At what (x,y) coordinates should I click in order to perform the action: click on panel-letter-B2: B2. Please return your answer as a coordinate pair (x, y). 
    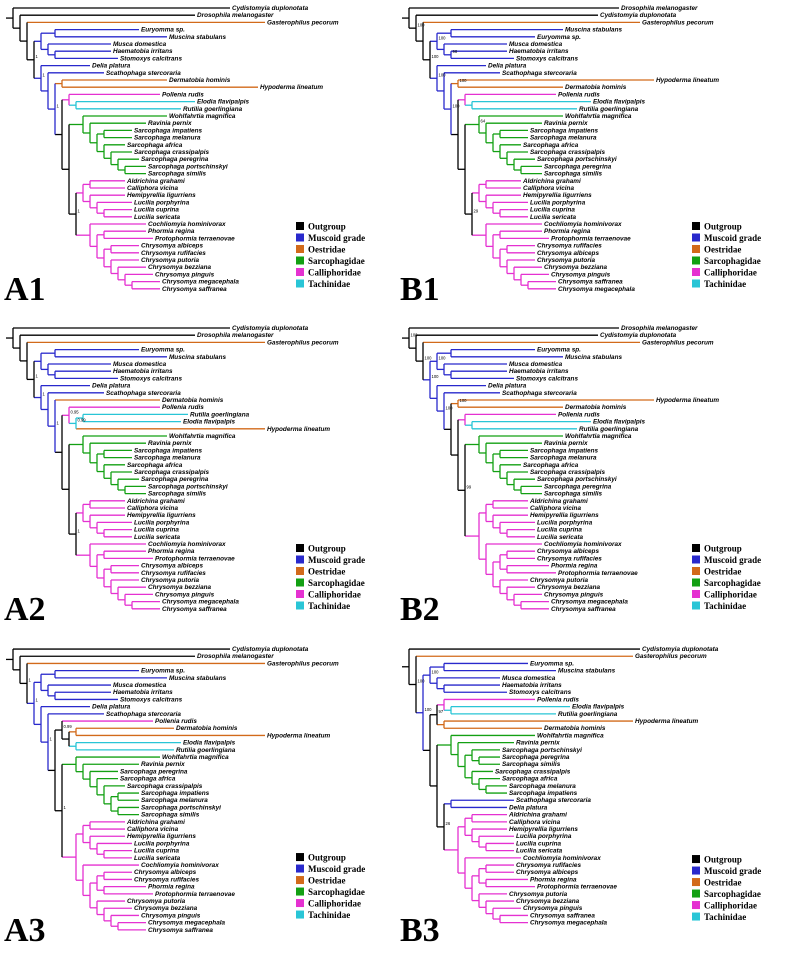
    Looking at the image, I should click on (420, 609).